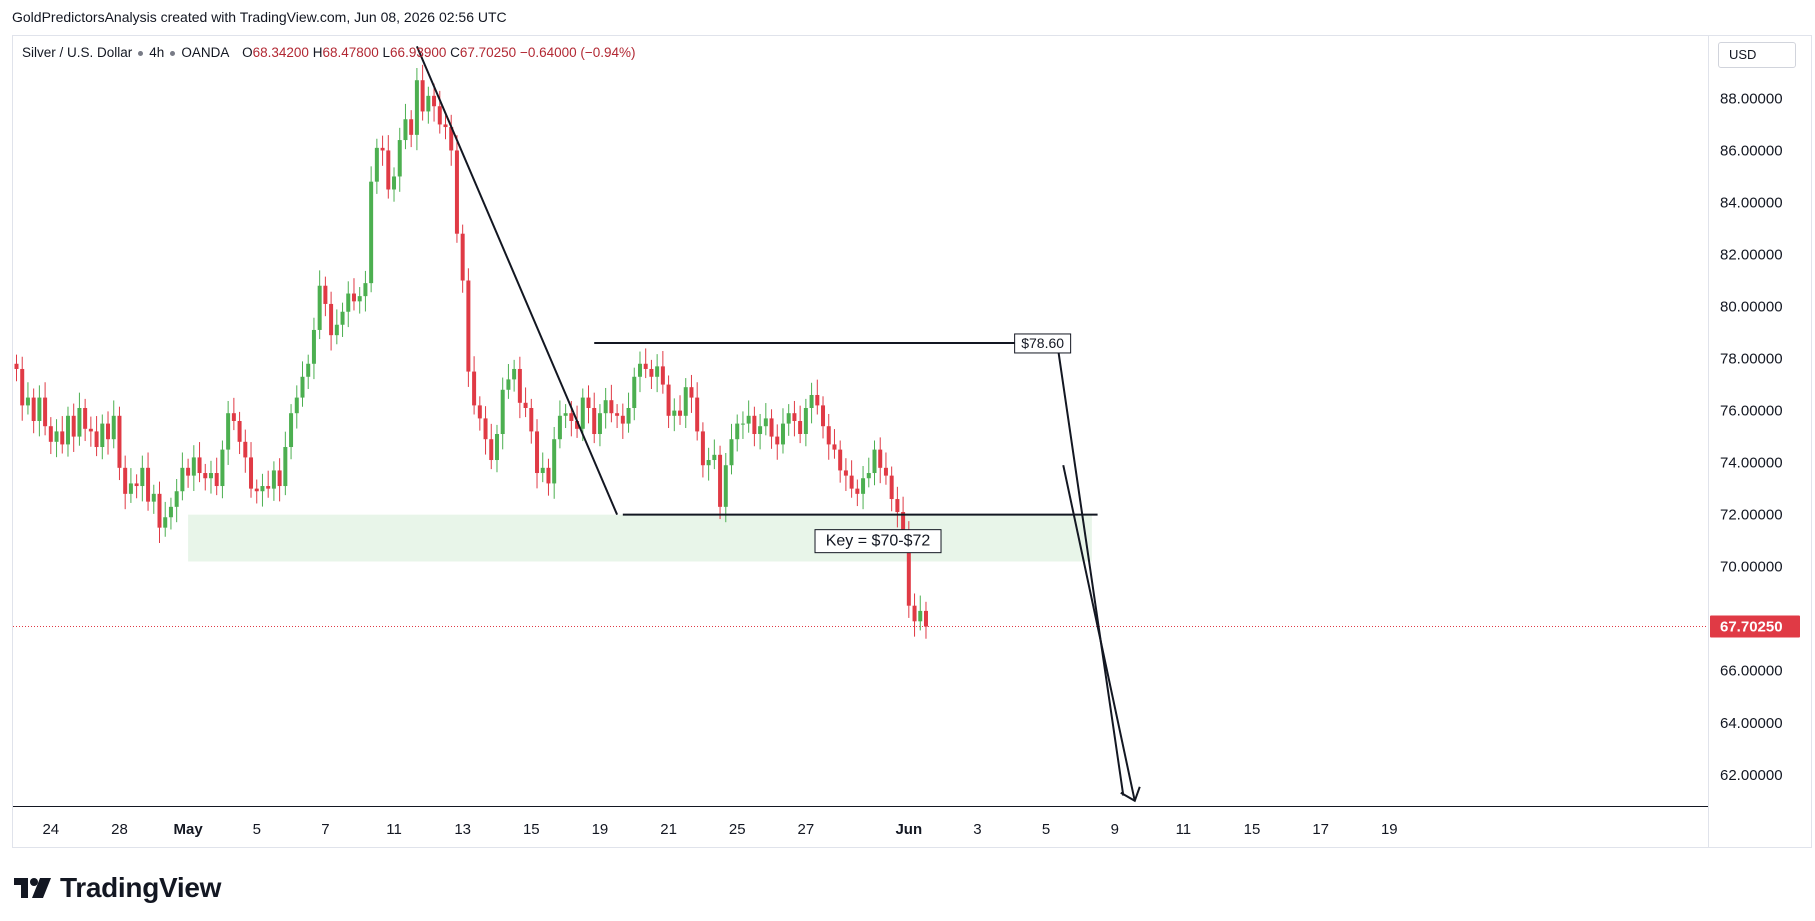  Describe the element at coordinates (1751, 255) in the screenshot. I see `y-tick-label: 82.00000` at that location.